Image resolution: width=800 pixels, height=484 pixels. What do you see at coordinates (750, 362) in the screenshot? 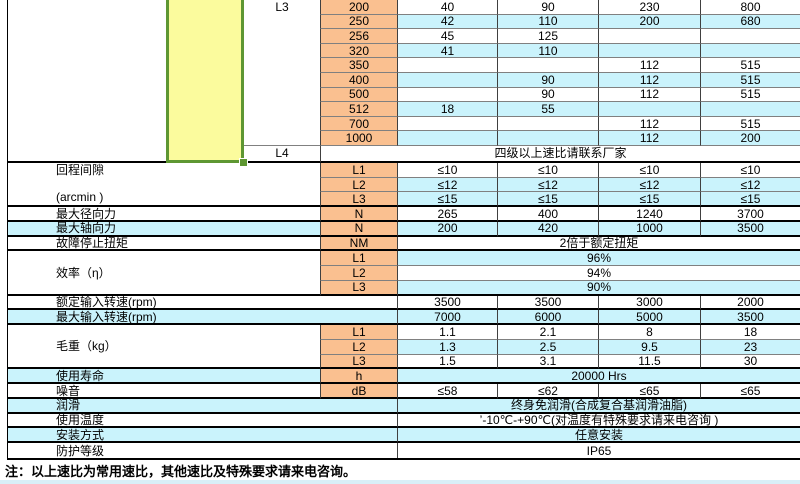
I see `value-cell: 30` at bounding box center [750, 362].